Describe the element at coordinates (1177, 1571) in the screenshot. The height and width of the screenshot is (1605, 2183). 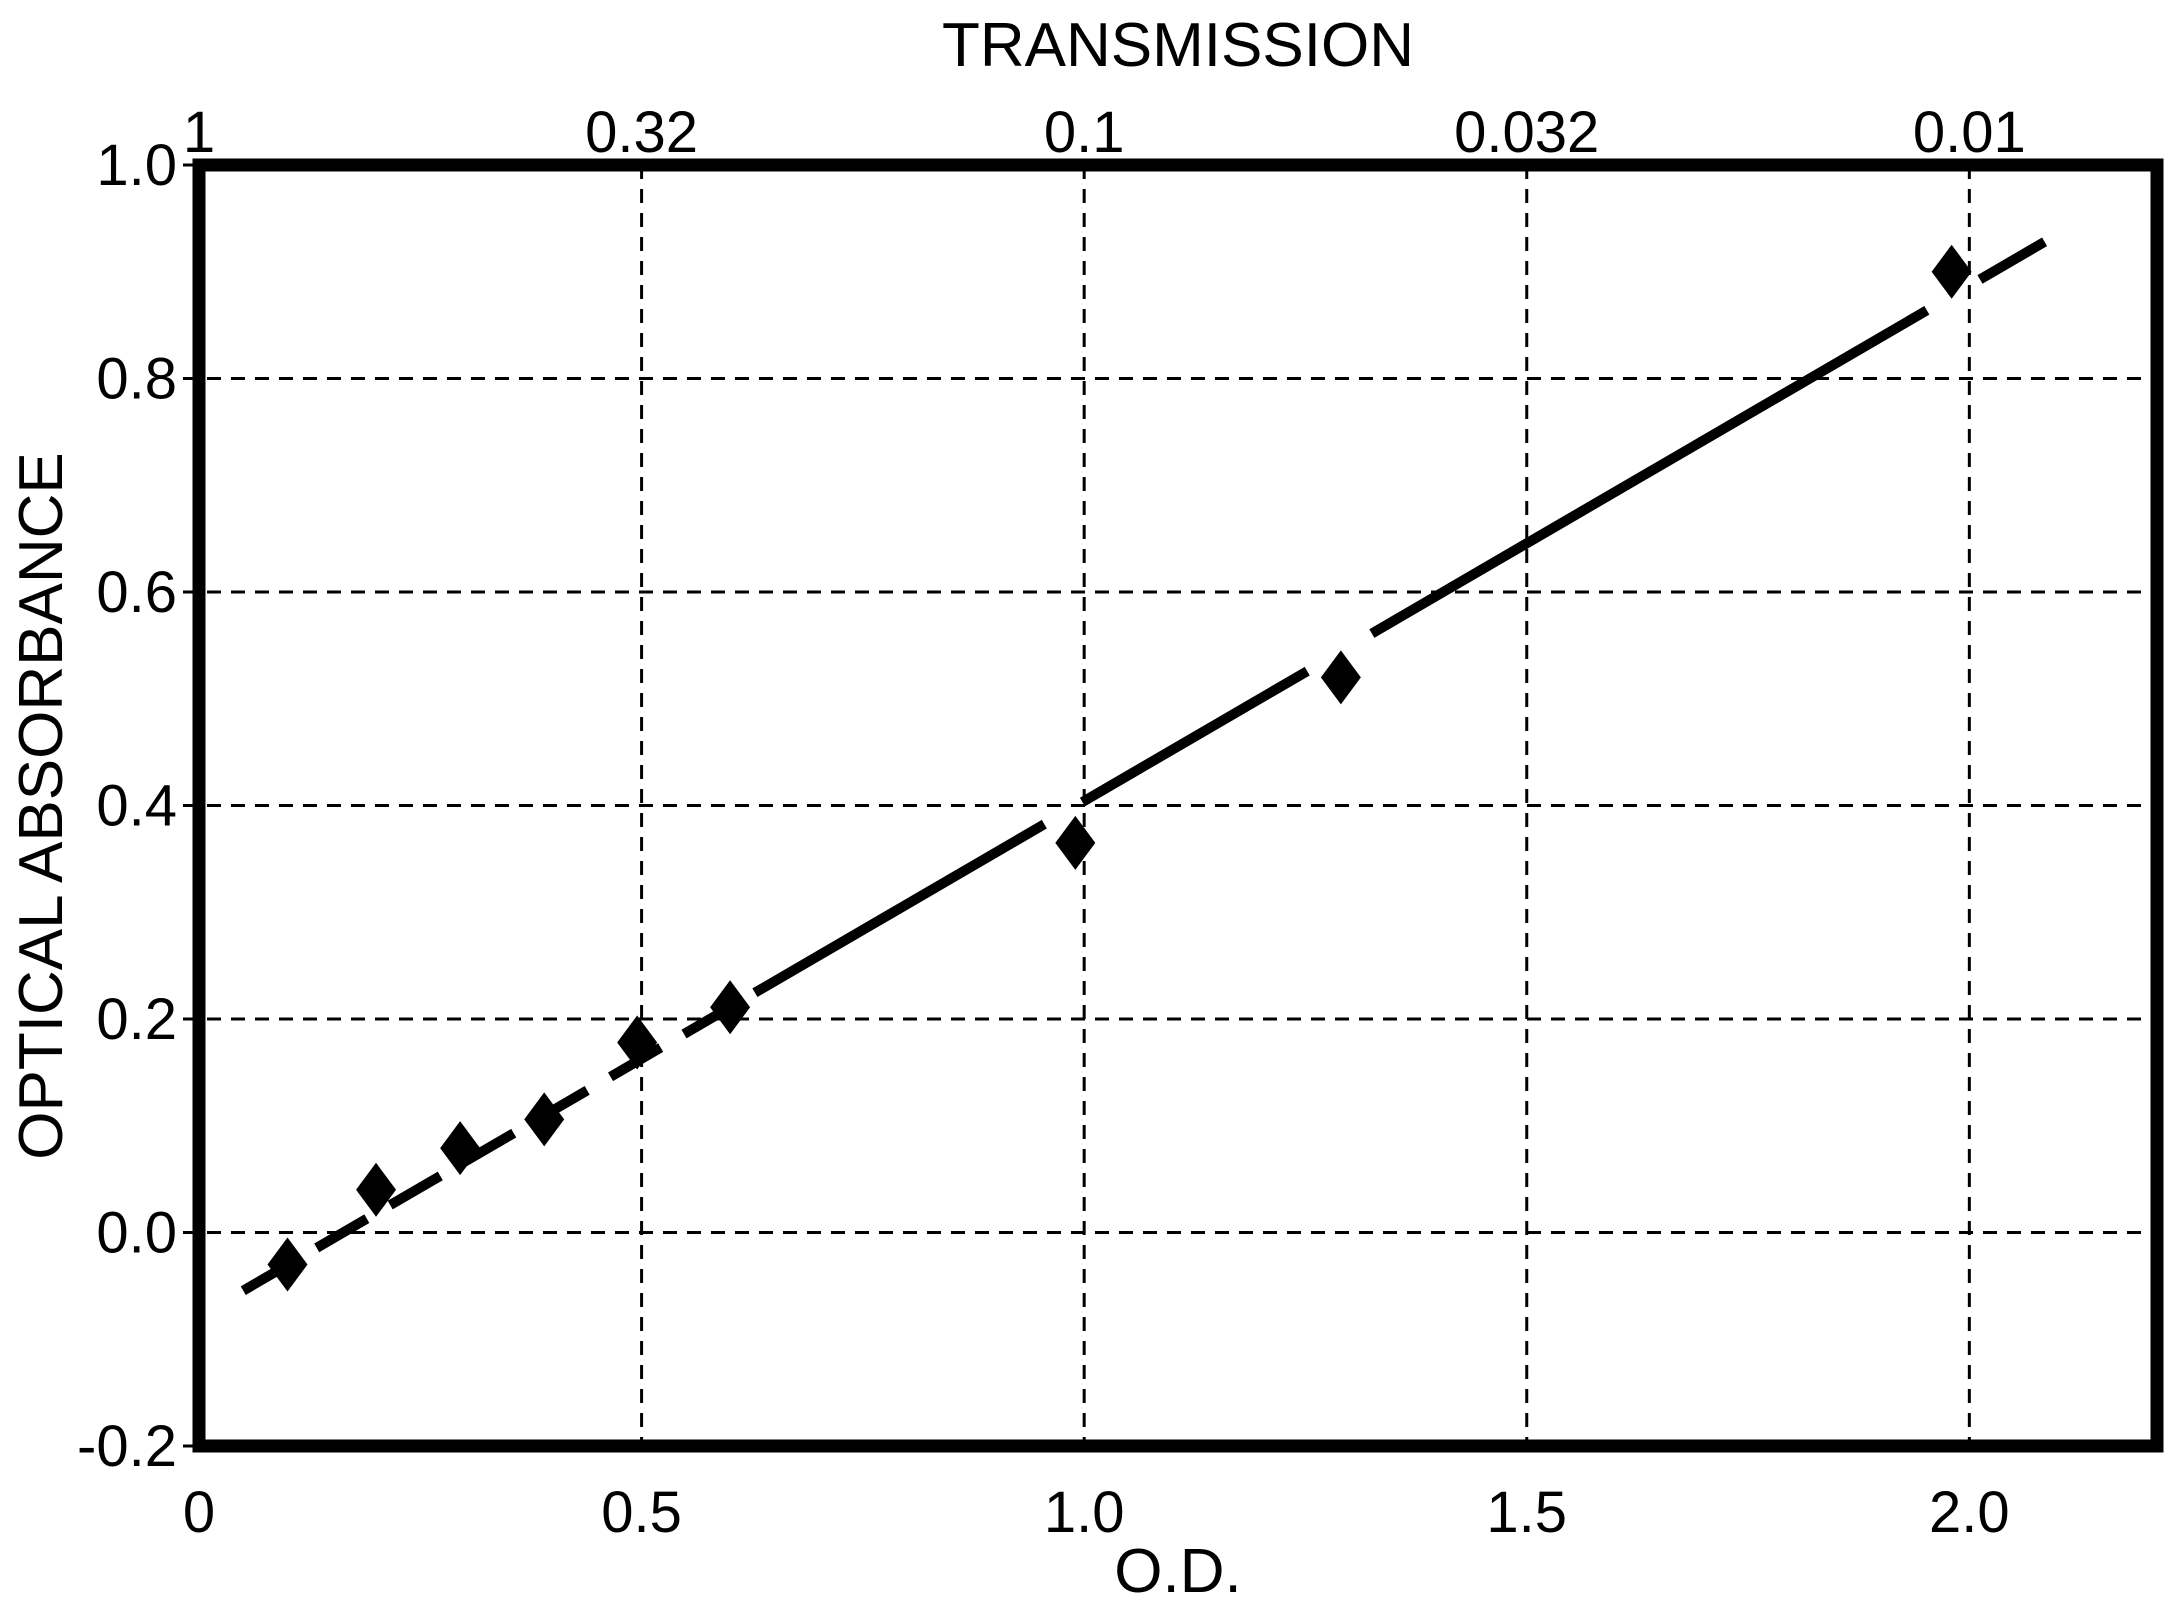
I see `x-axis-title: O.D.` at that location.